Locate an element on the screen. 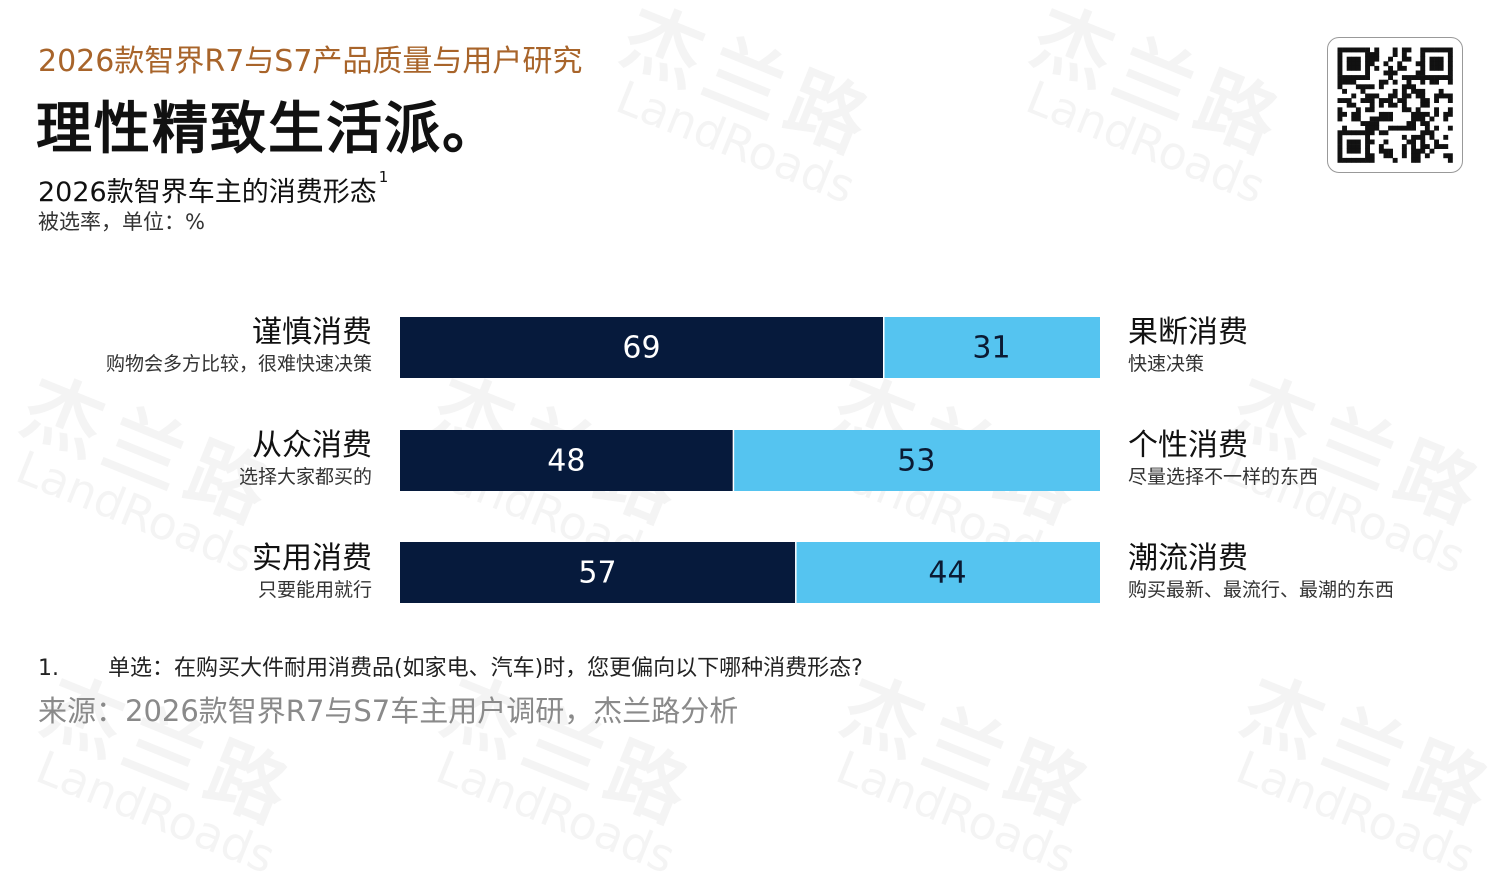 This screenshot has height=884, width=1500. right-label-desc: 快速决策 is located at coordinates (1166, 364).